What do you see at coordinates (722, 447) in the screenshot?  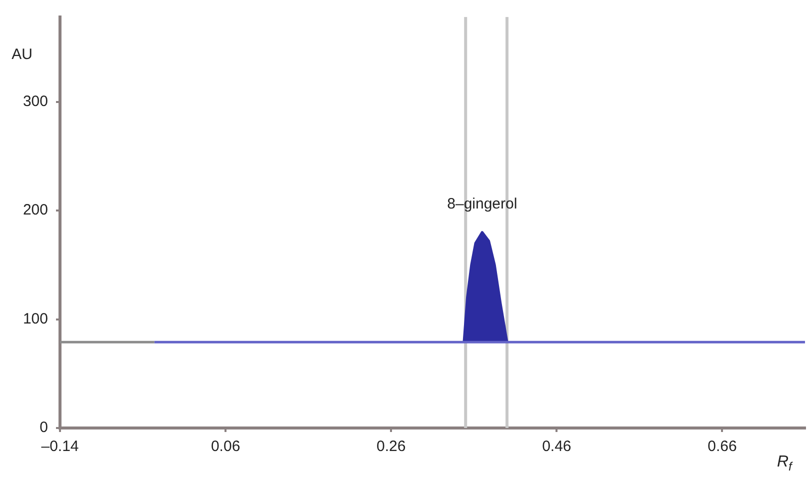 I see `x-tick-label: 0.66` at bounding box center [722, 447].